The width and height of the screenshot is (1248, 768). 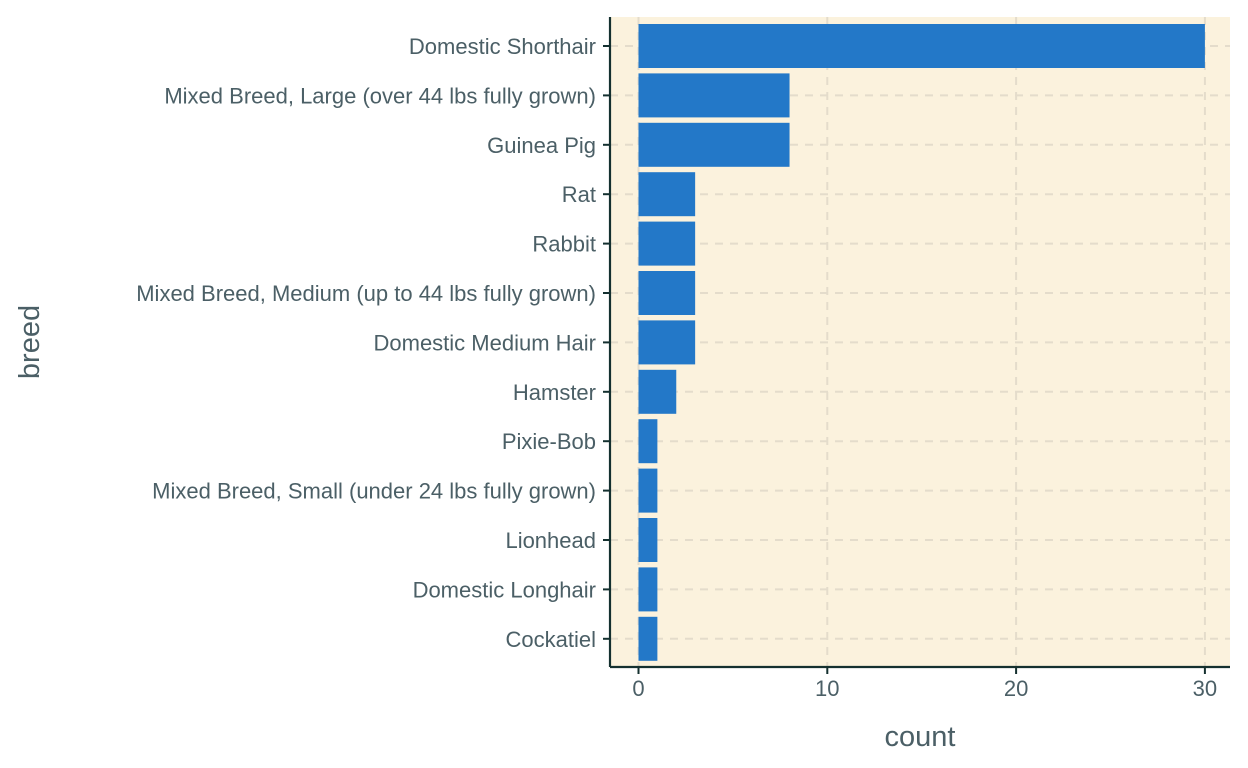 I want to click on y-tick-label: Rabbit, so click(x=564, y=244).